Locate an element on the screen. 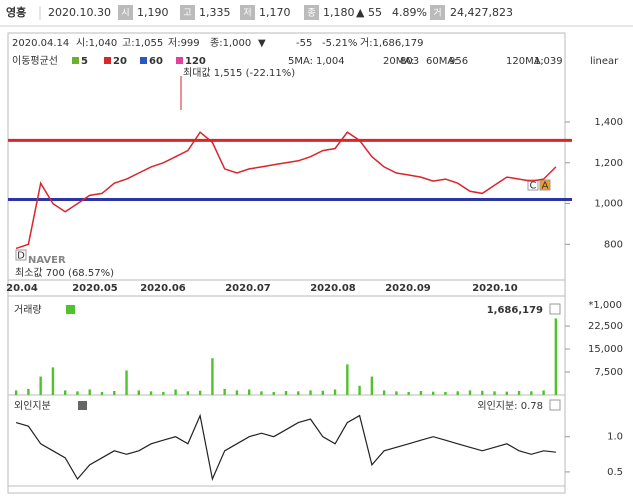 The height and width of the screenshot is (496, 633). foreign-ratio-line is located at coordinates (285, 447).